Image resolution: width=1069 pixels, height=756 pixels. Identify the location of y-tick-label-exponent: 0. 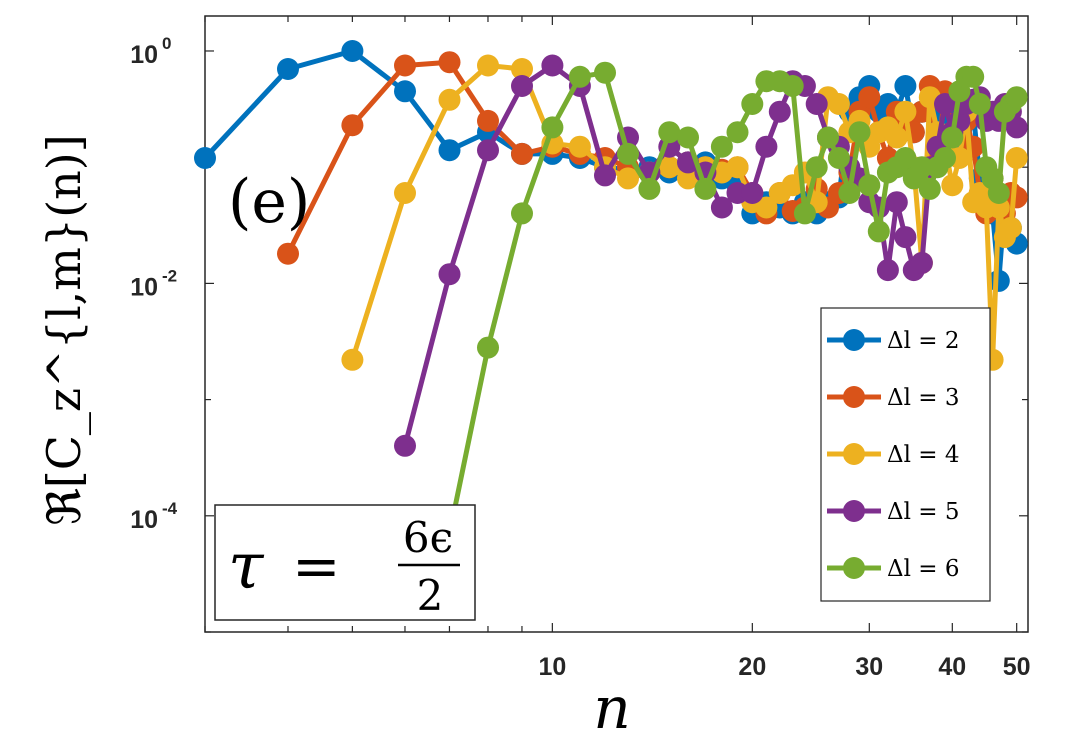
(166, 43).